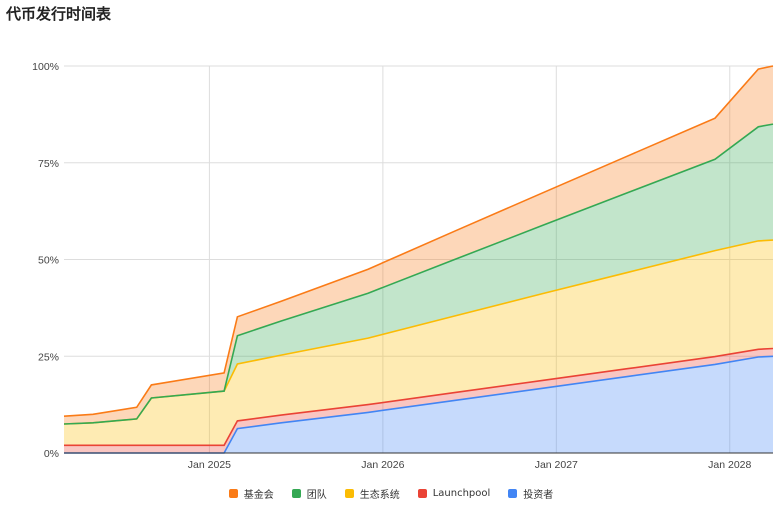 The height and width of the screenshot is (507, 782). I want to click on y-tick-label: 0%, so click(51, 454).